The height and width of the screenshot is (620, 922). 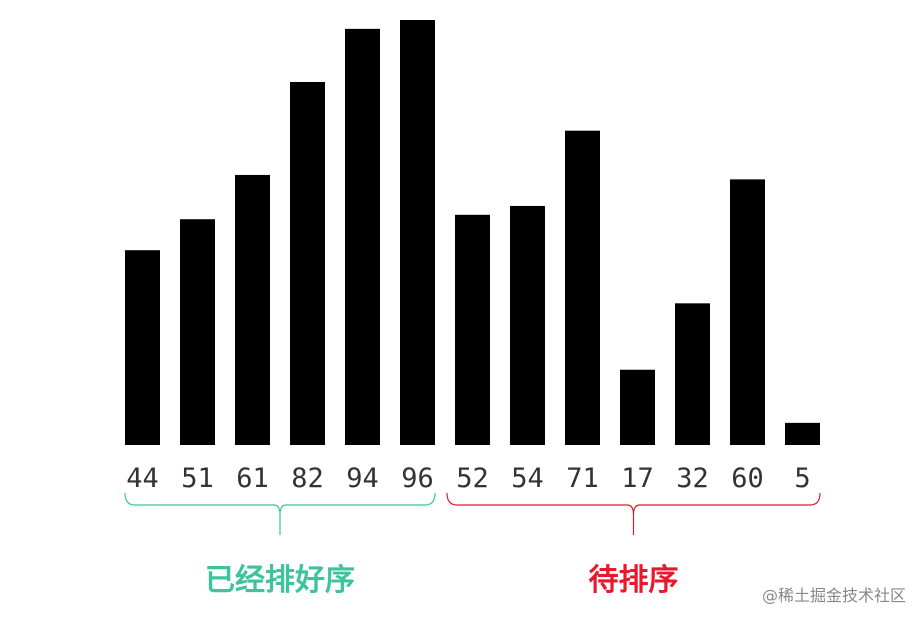 What do you see at coordinates (802, 478) in the screenshot?
I see `tick-label: 5` at bounding box center [802, 478].